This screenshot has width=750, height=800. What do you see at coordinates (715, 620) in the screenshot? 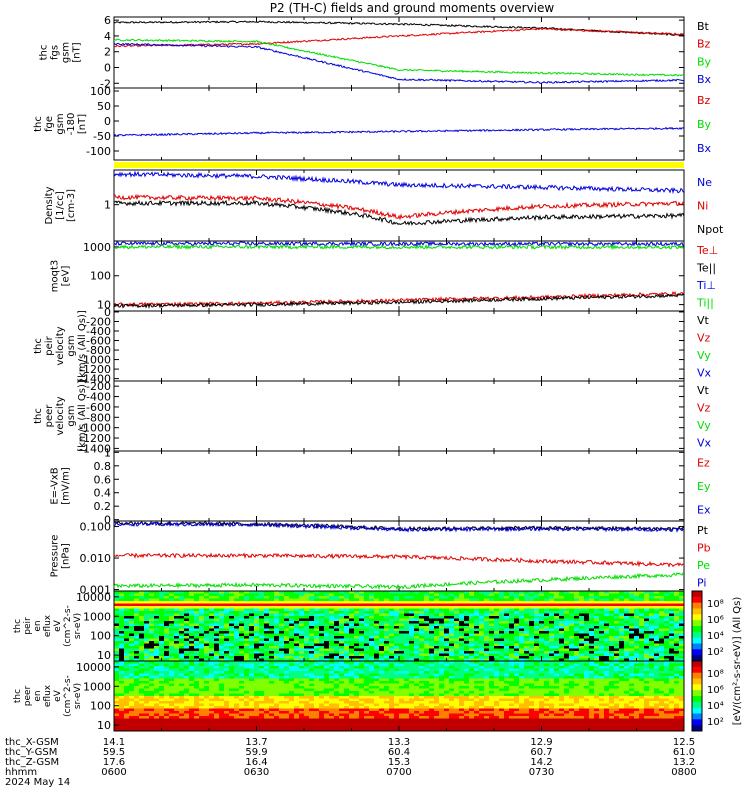
I see `s1-colorbar-tick: 10⁶` at bounding box center [715, 620].